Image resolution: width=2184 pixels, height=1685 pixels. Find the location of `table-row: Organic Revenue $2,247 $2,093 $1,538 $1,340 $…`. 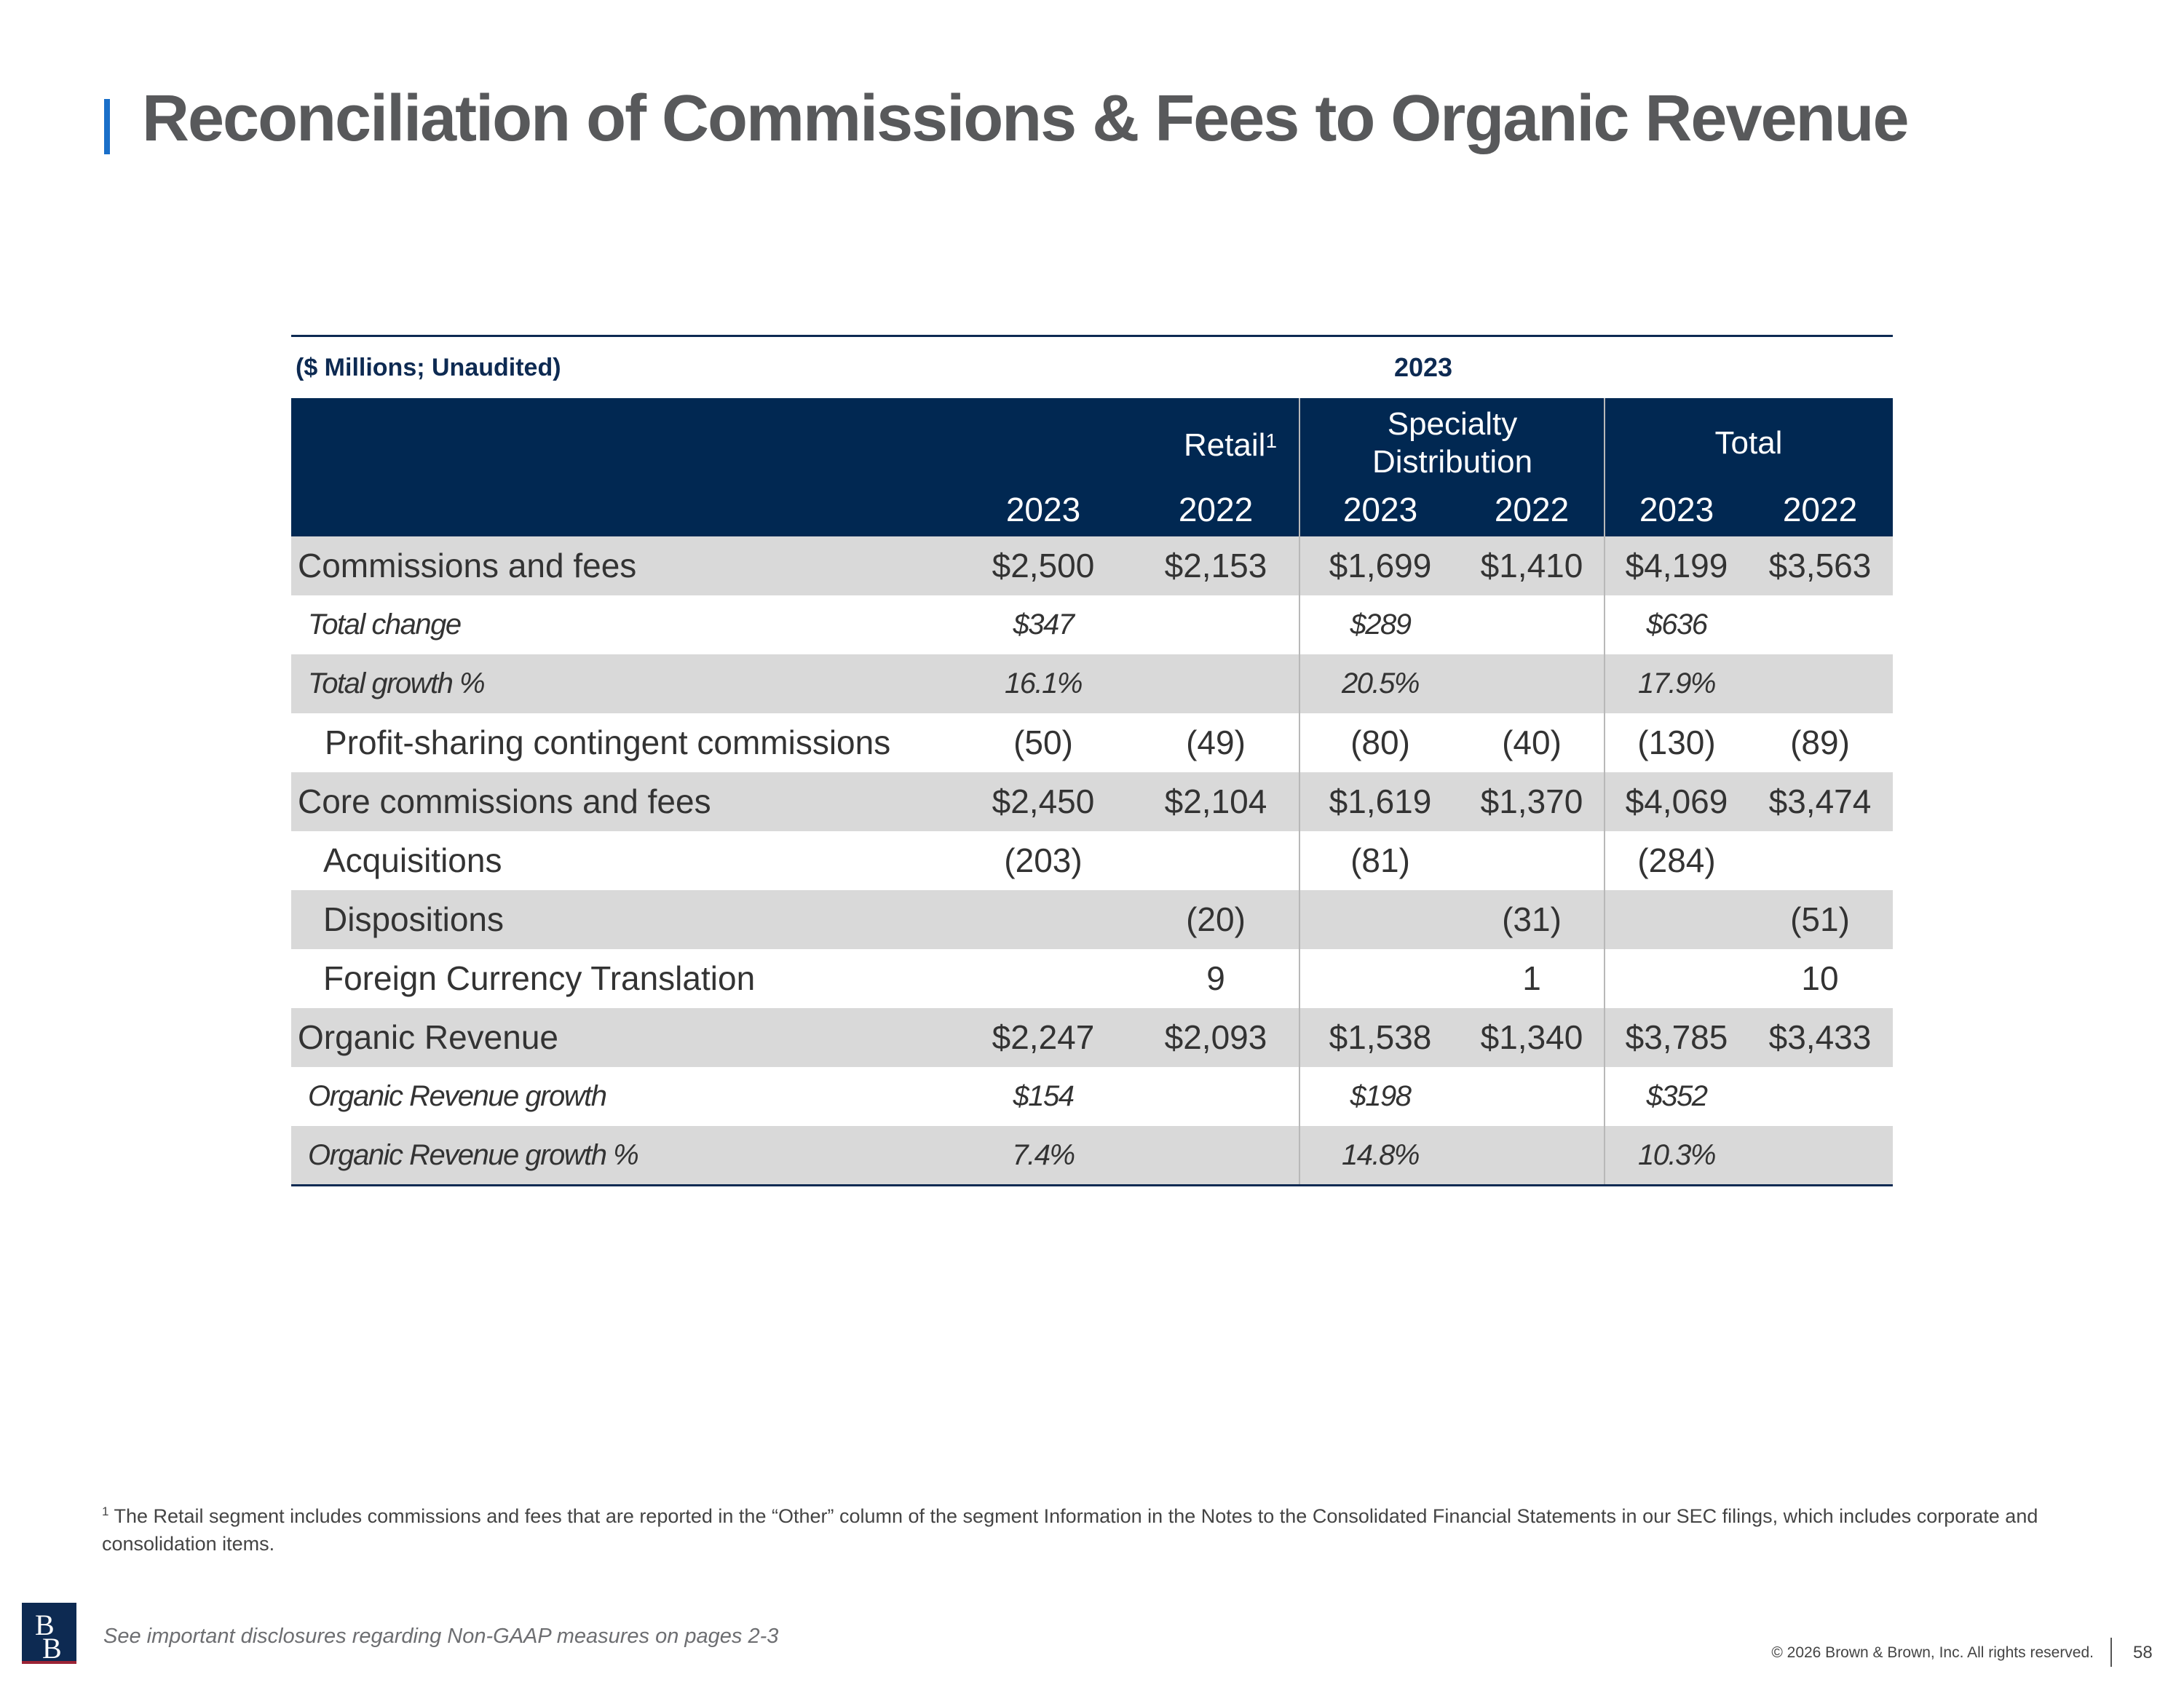

table-row: Organic Revenue $2,247 $2,093 $1,538 $1,340 $… is located at coordinates (1092, 1037).